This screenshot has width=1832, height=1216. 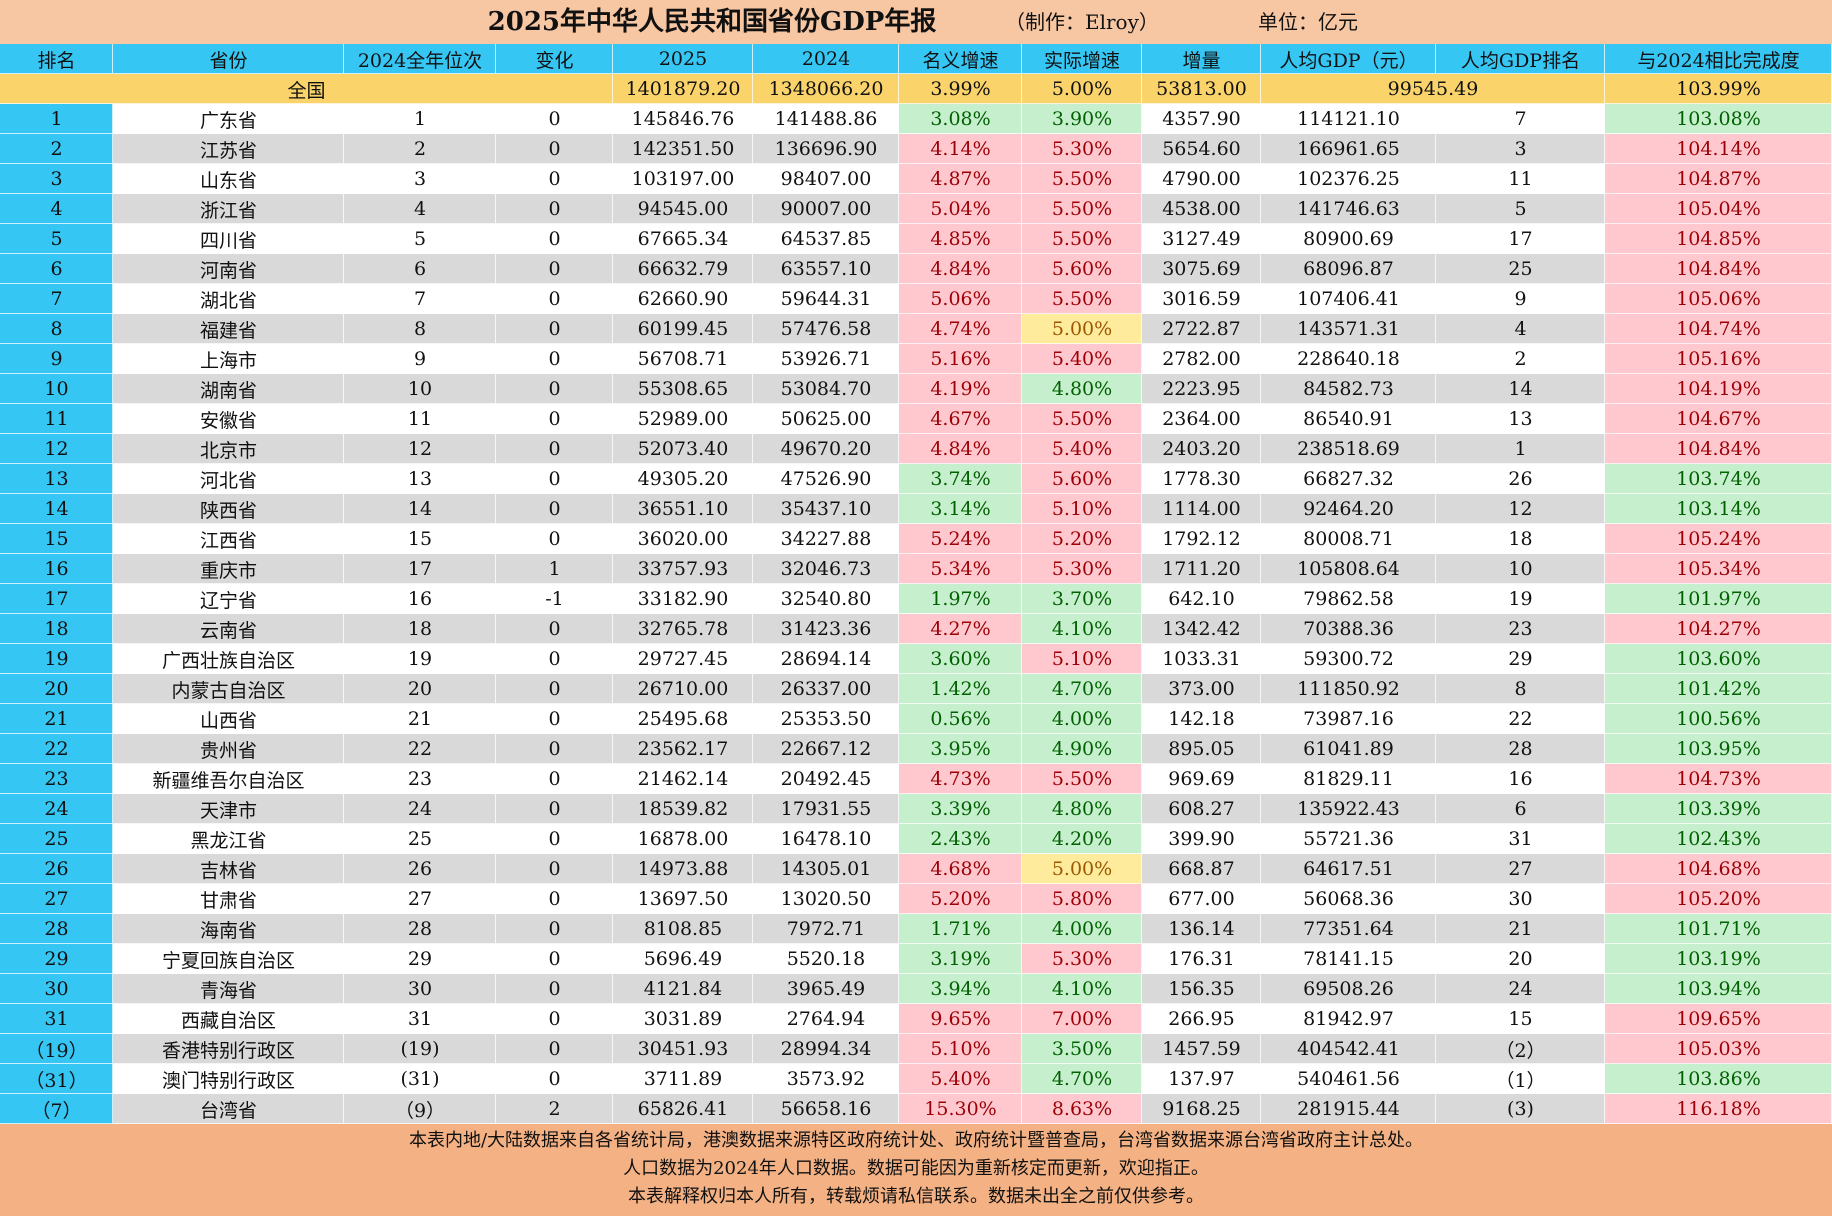 I want to click on table-cell: 1, so click(x=420, y=119).